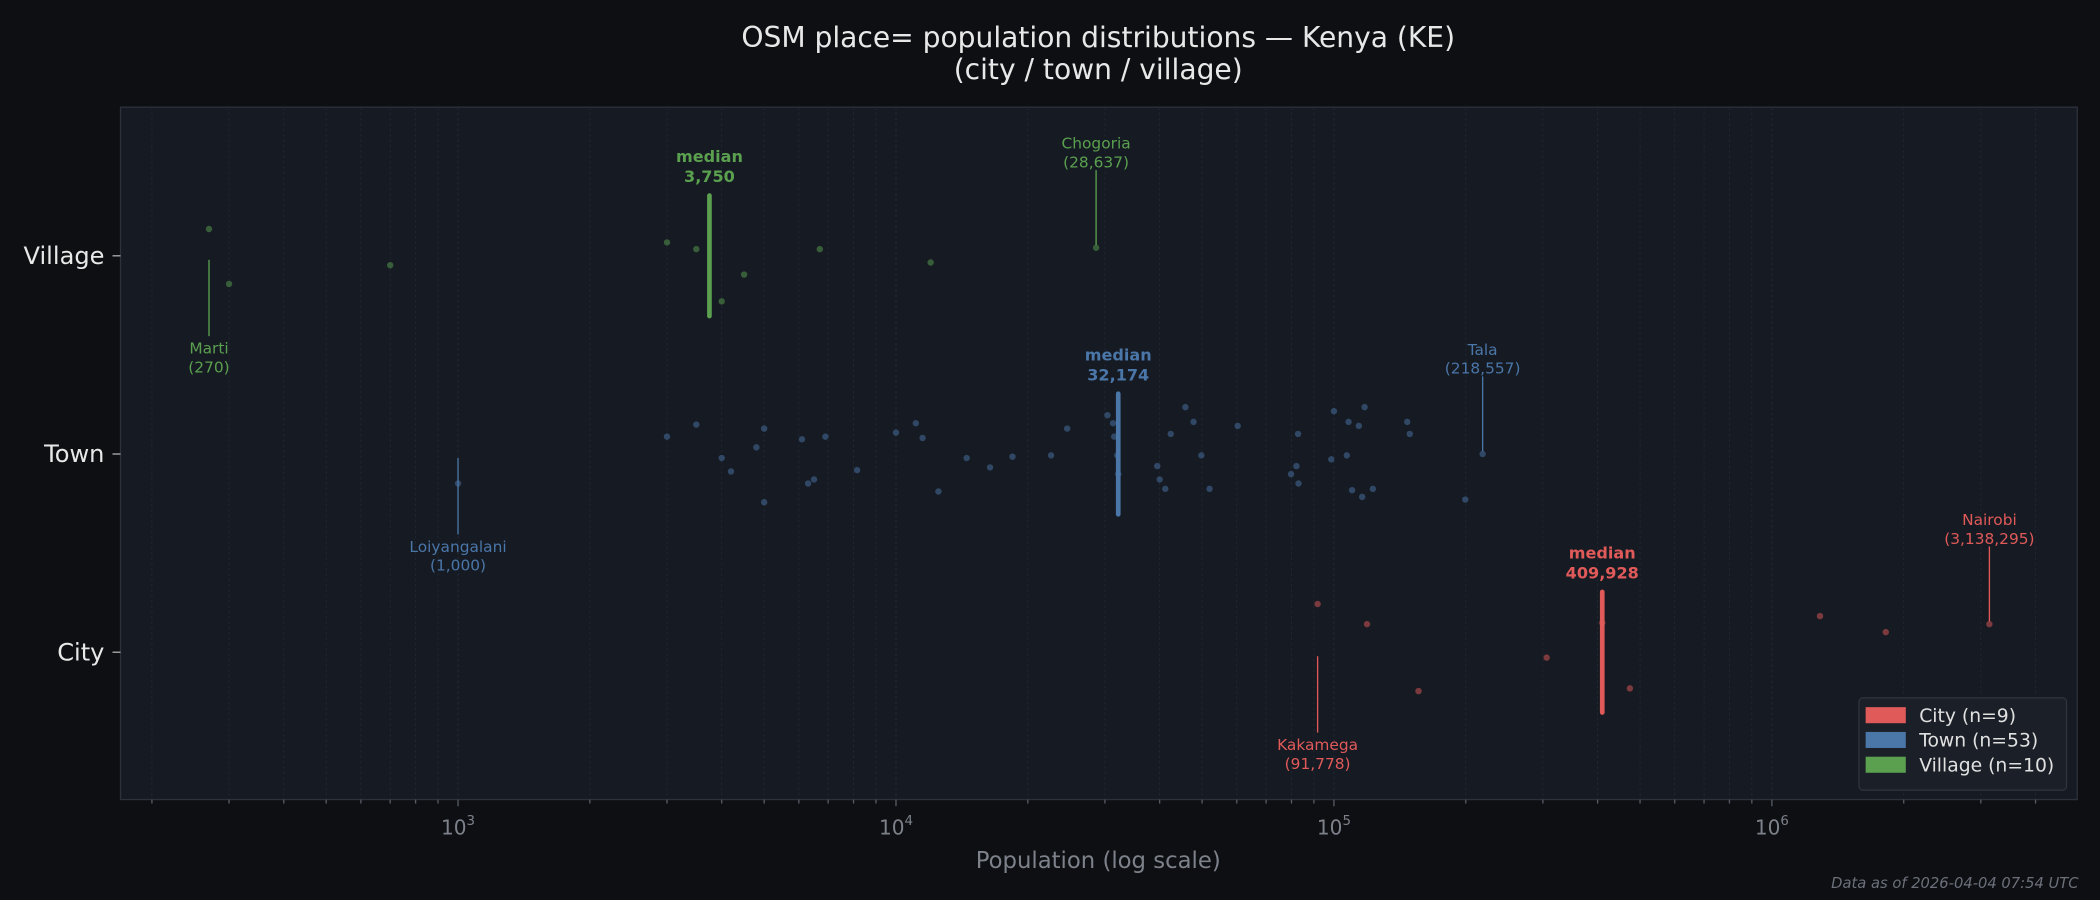 This screenshot has height=900, width=2100. I want to click on x-tick-label: 105, so click(1334, 826).